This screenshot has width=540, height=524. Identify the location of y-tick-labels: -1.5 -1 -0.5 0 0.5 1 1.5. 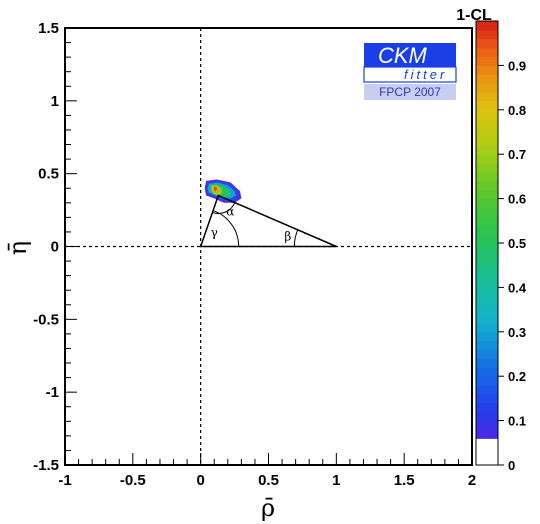
(46, 247).